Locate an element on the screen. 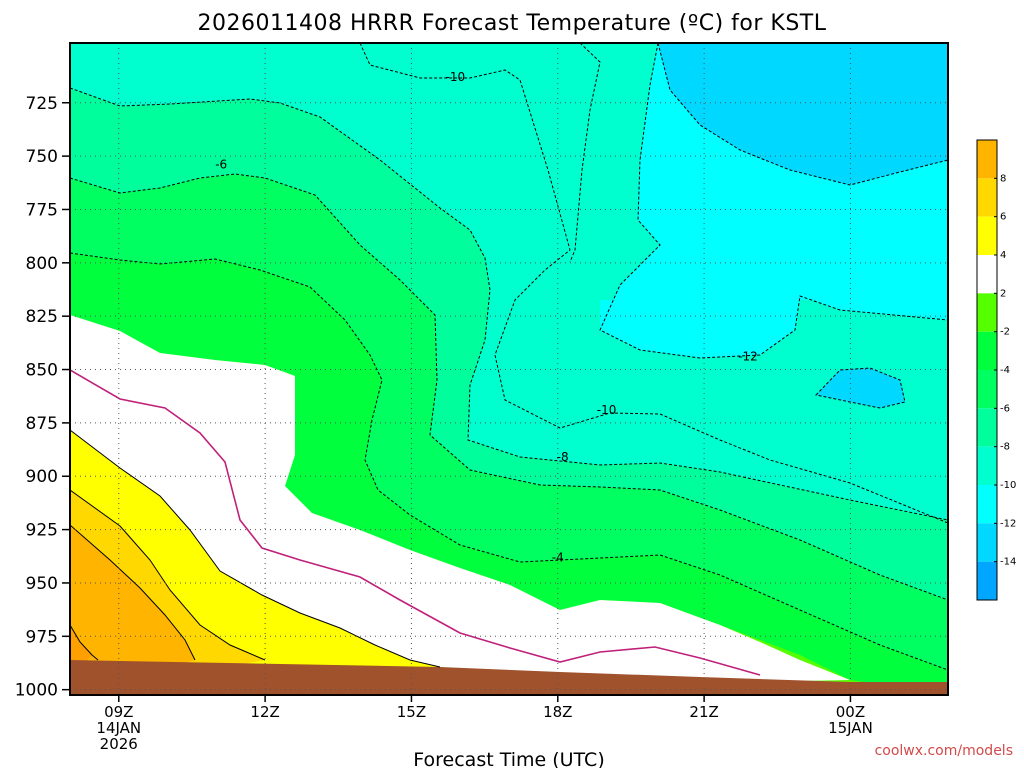 The width and height of the screenshot is (1024, 768). x-tick-label-line: 09Z is located at coordinates (118, 712).